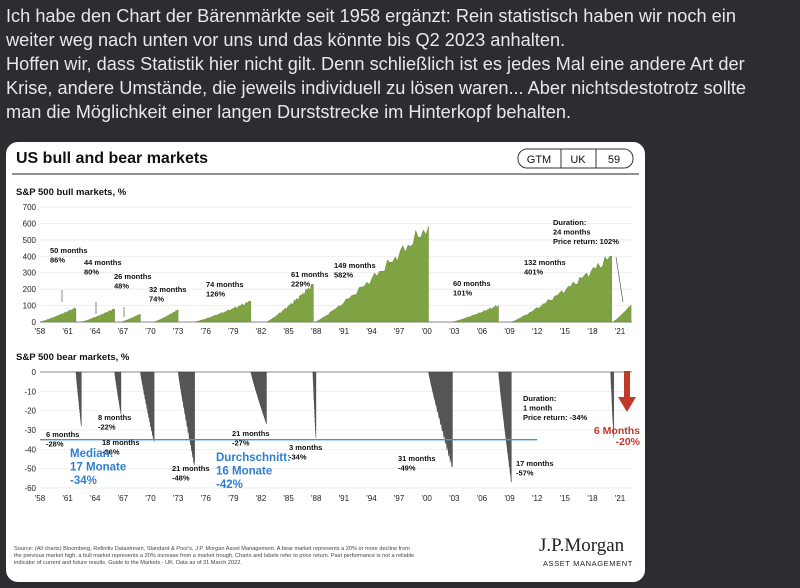 The image size is (800, 588). Describe the element at coordinates (538, 408) in the screenshot. I see `bear-market-label: 1 month` at that location.